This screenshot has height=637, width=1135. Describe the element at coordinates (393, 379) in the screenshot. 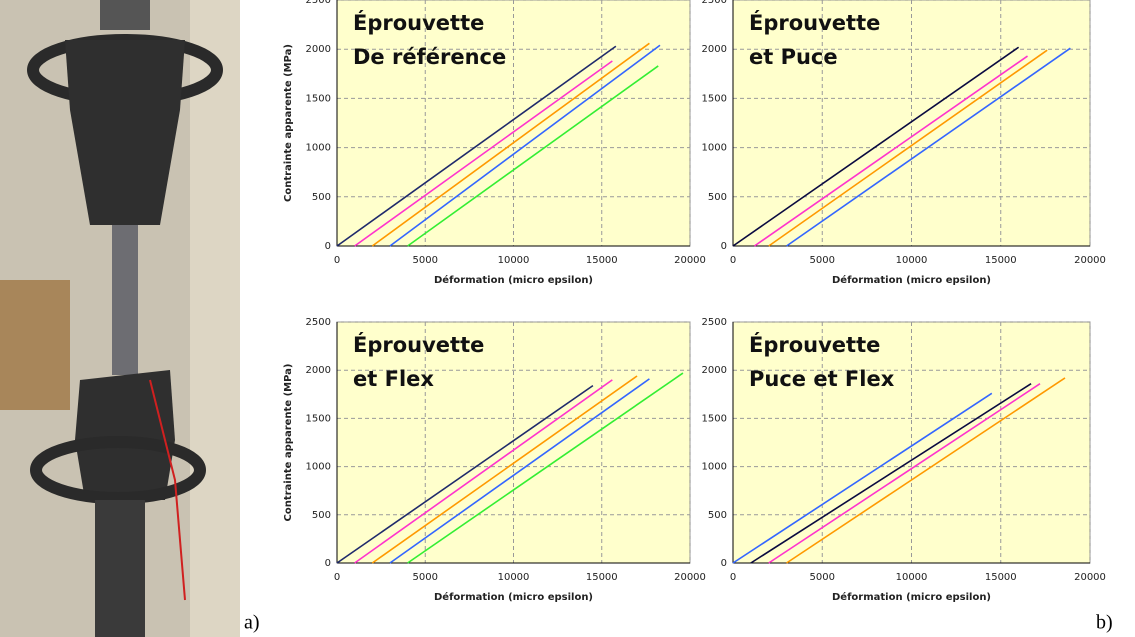

I see `chart-title: et Flex` at that location.